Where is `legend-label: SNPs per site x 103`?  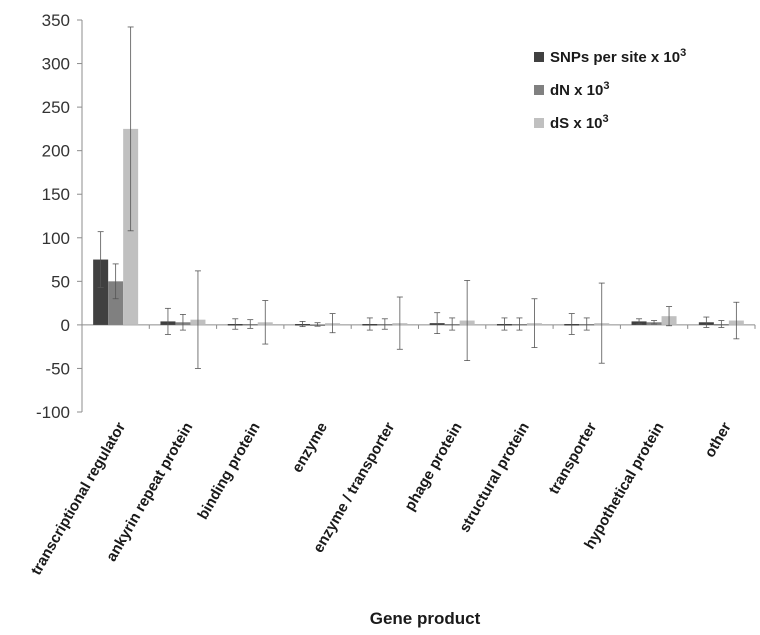 legend-label: SNPs per site x 103 is located at coordinates (618, 56).